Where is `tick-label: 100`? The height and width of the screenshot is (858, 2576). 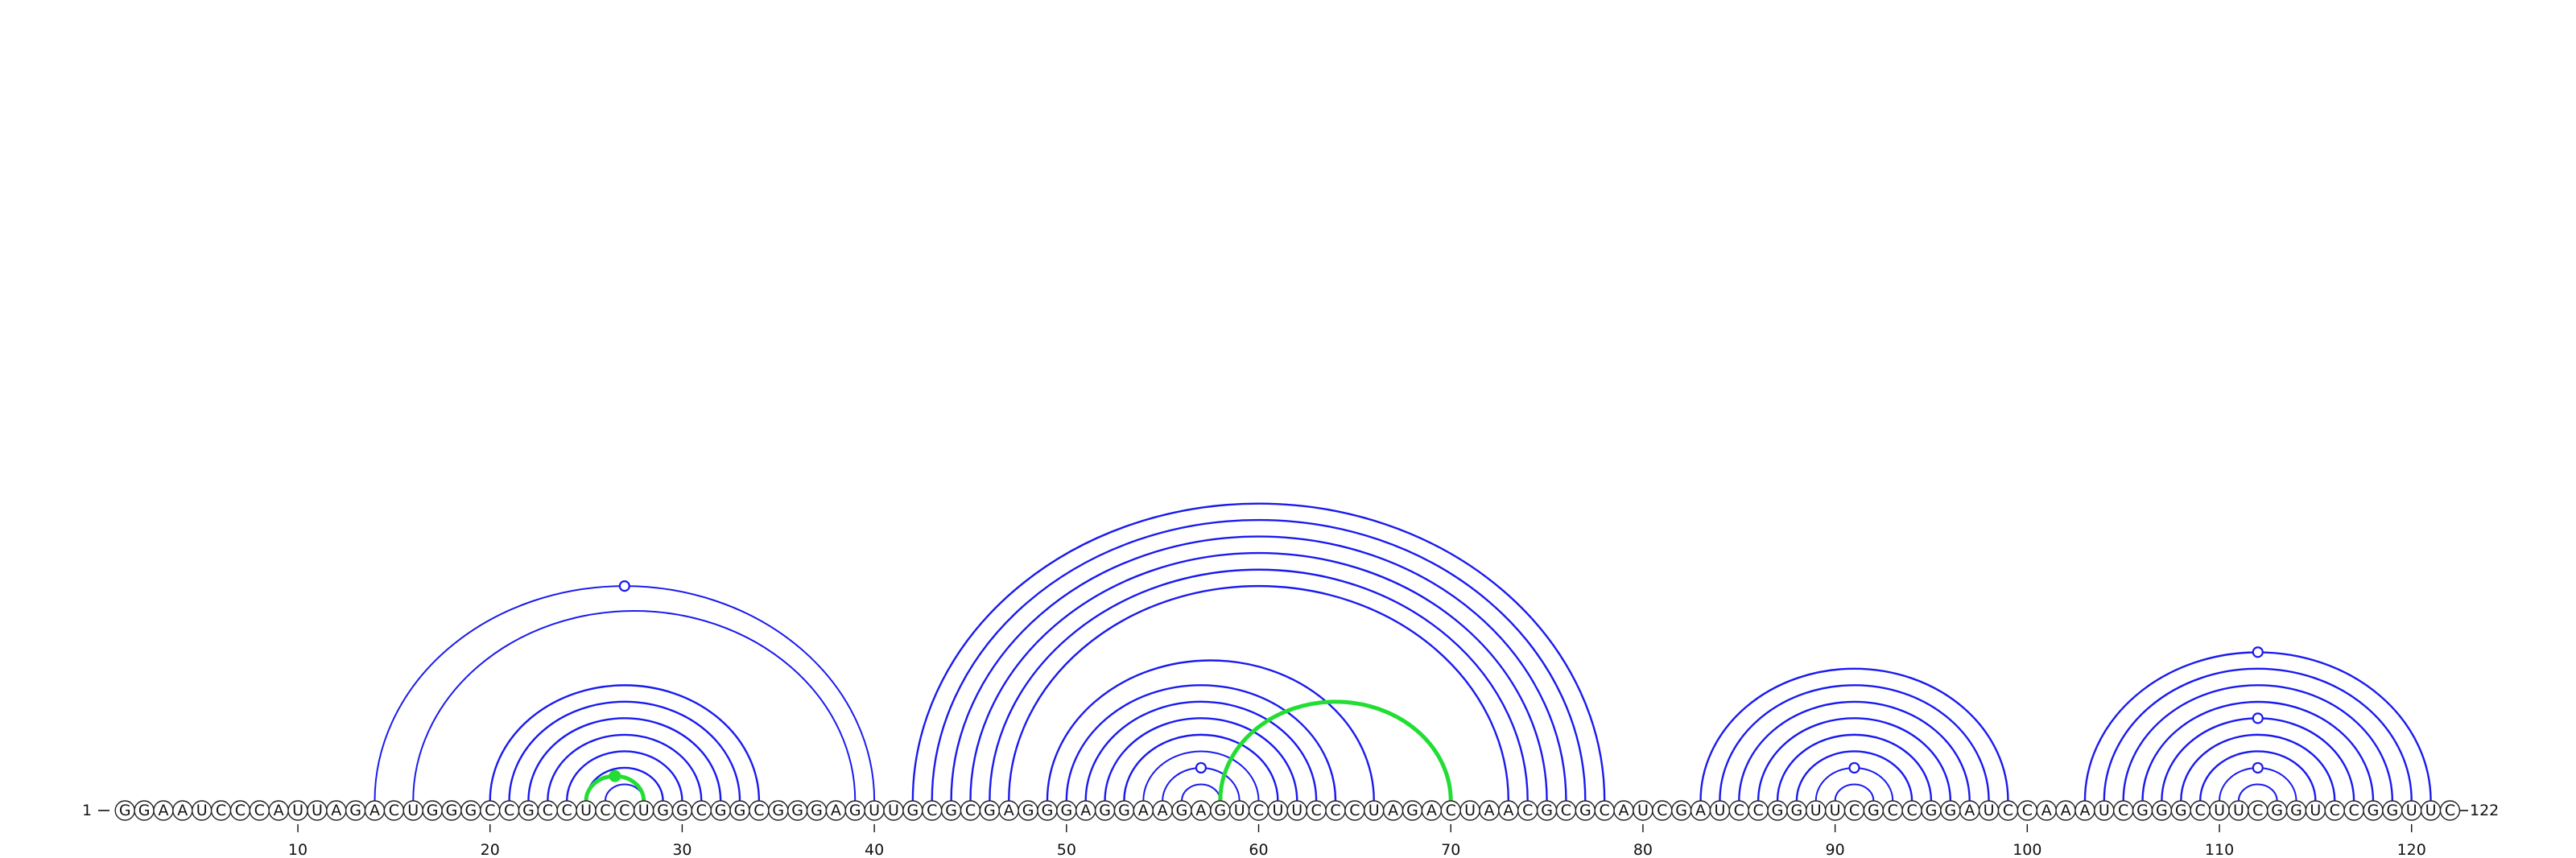
tick-label: 100 is located at coordinates (2027, 850).